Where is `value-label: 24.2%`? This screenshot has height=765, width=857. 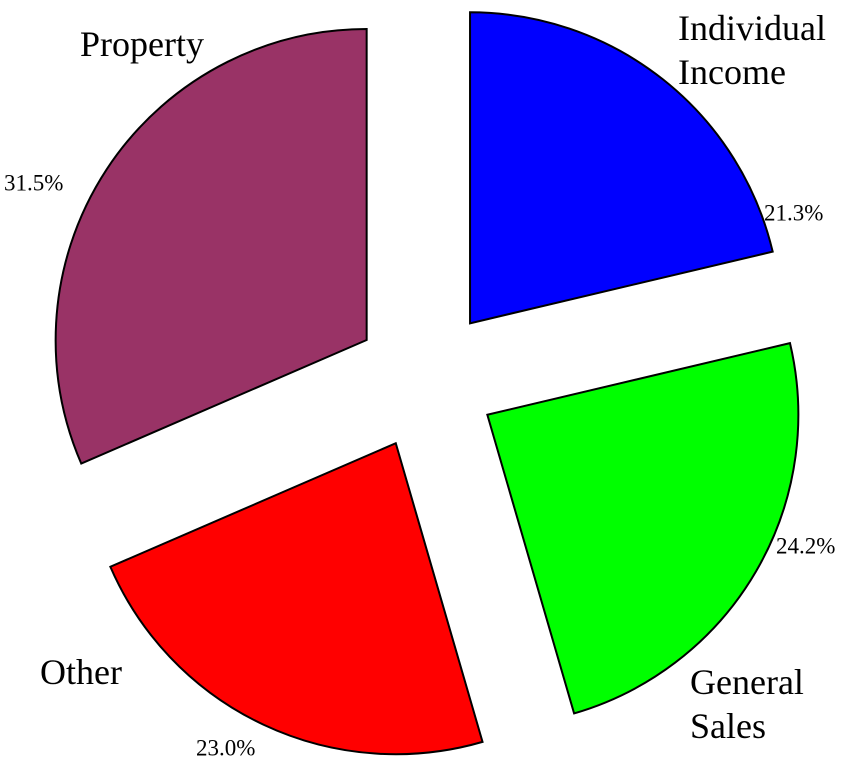
value-label: 24.2% is located at coordinates (805, 545).